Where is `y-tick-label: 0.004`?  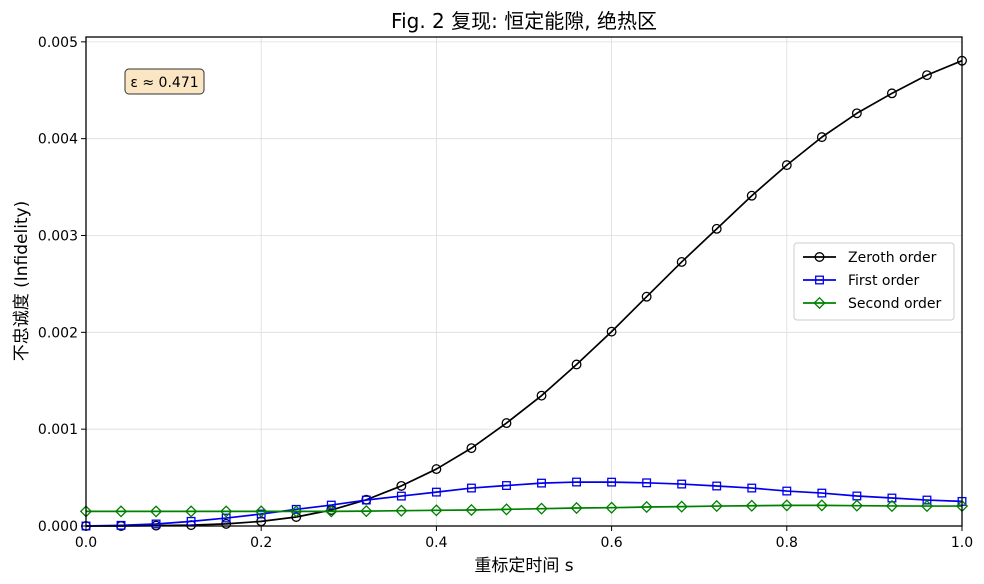
y-tick-label: 0.004 is located at coordinates (58, 140).